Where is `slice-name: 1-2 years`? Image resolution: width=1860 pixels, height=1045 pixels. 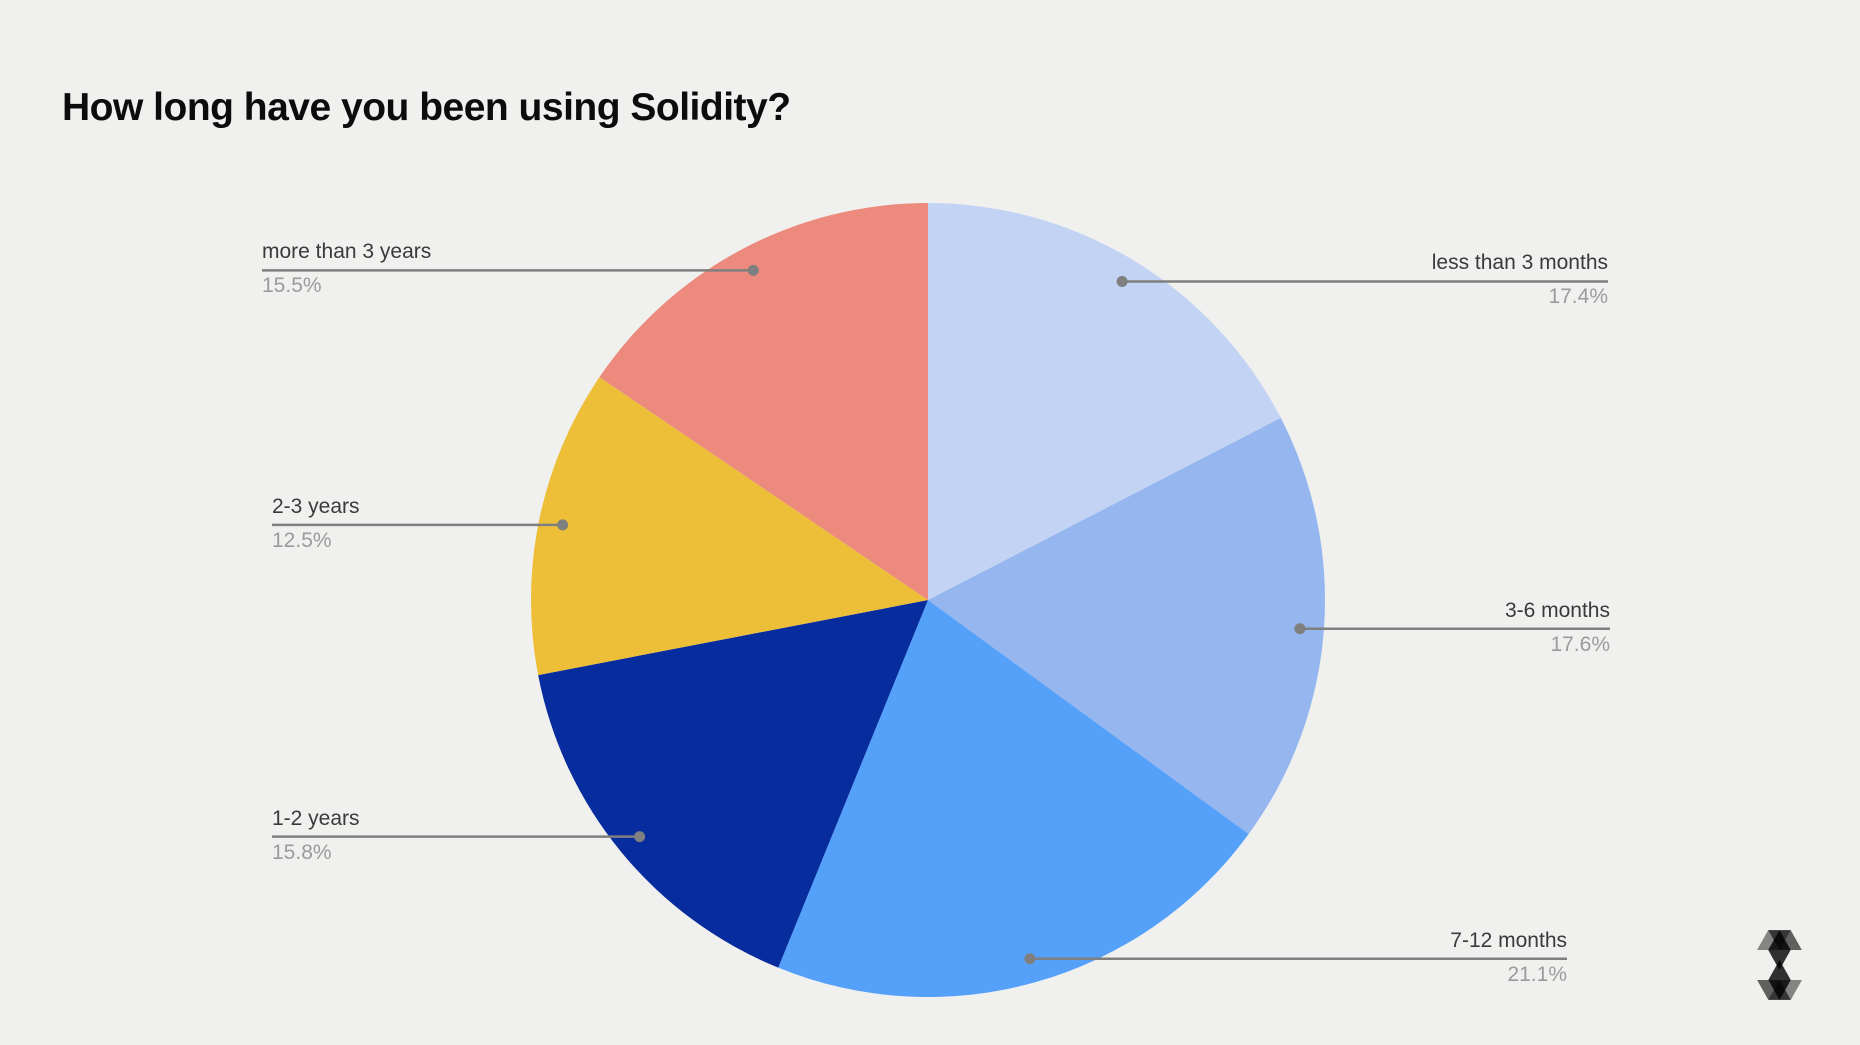
slice-name: 1-2 years is located at coordinates (316, 818).